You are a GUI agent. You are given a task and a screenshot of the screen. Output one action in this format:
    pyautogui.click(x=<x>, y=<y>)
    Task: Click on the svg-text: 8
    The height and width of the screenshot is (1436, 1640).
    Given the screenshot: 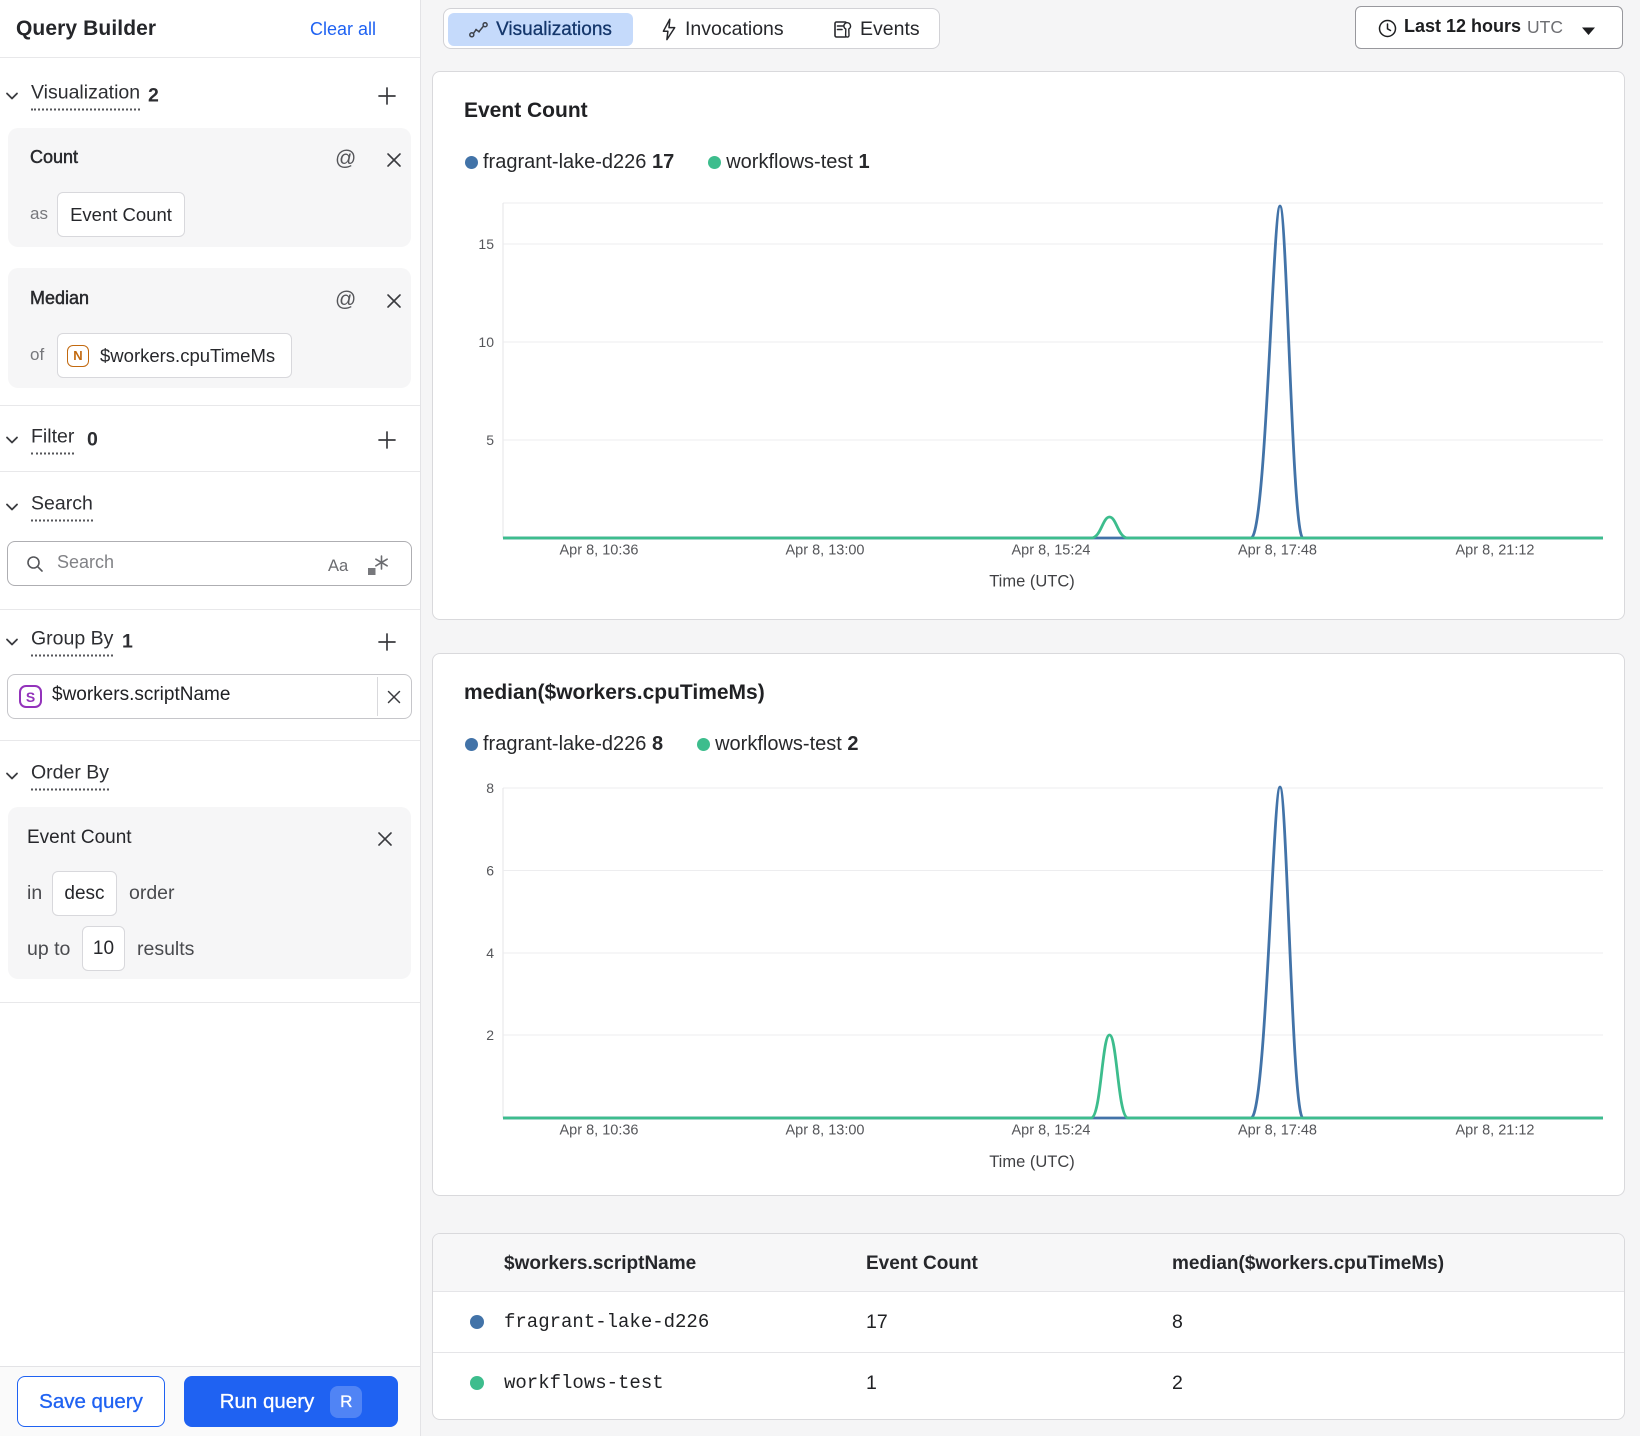 What is the action you would take?
    pyautogui.click(x=490, y=788)
    